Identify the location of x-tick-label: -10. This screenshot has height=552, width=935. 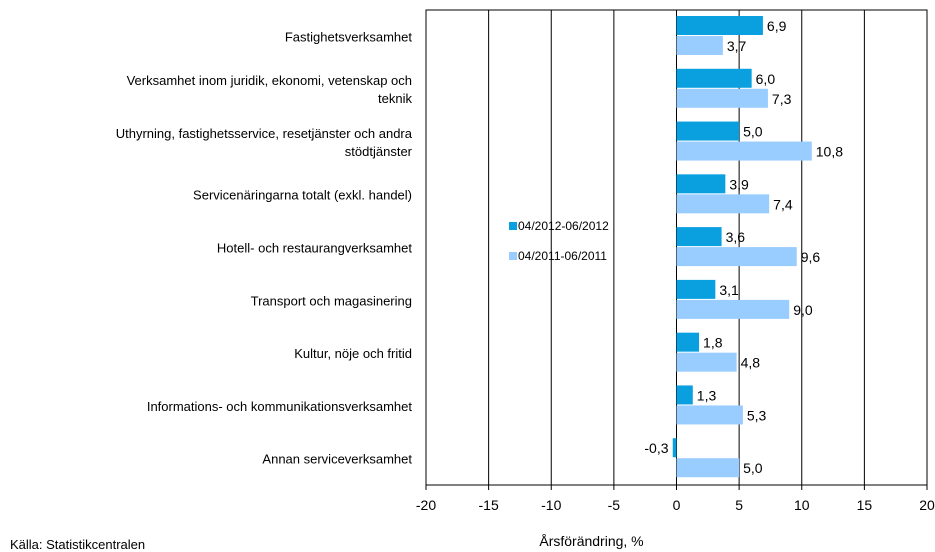
(551, 505).